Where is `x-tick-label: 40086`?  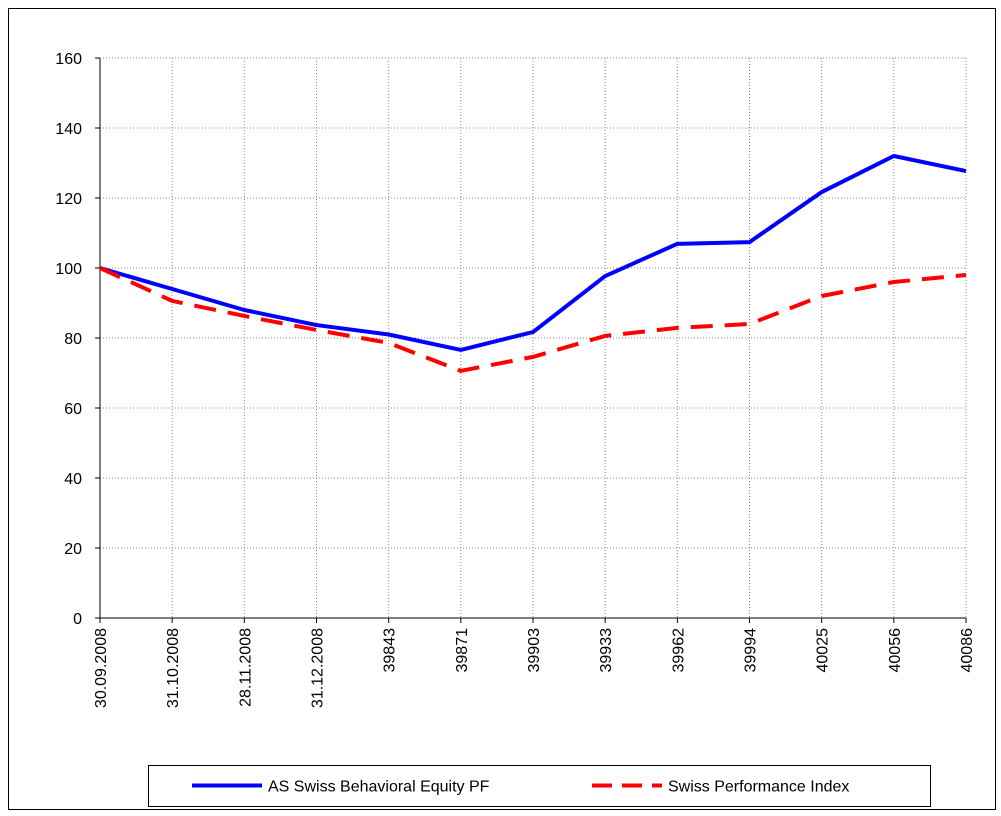 x-tick-label: 40086 is located at coordinates (967, 650).